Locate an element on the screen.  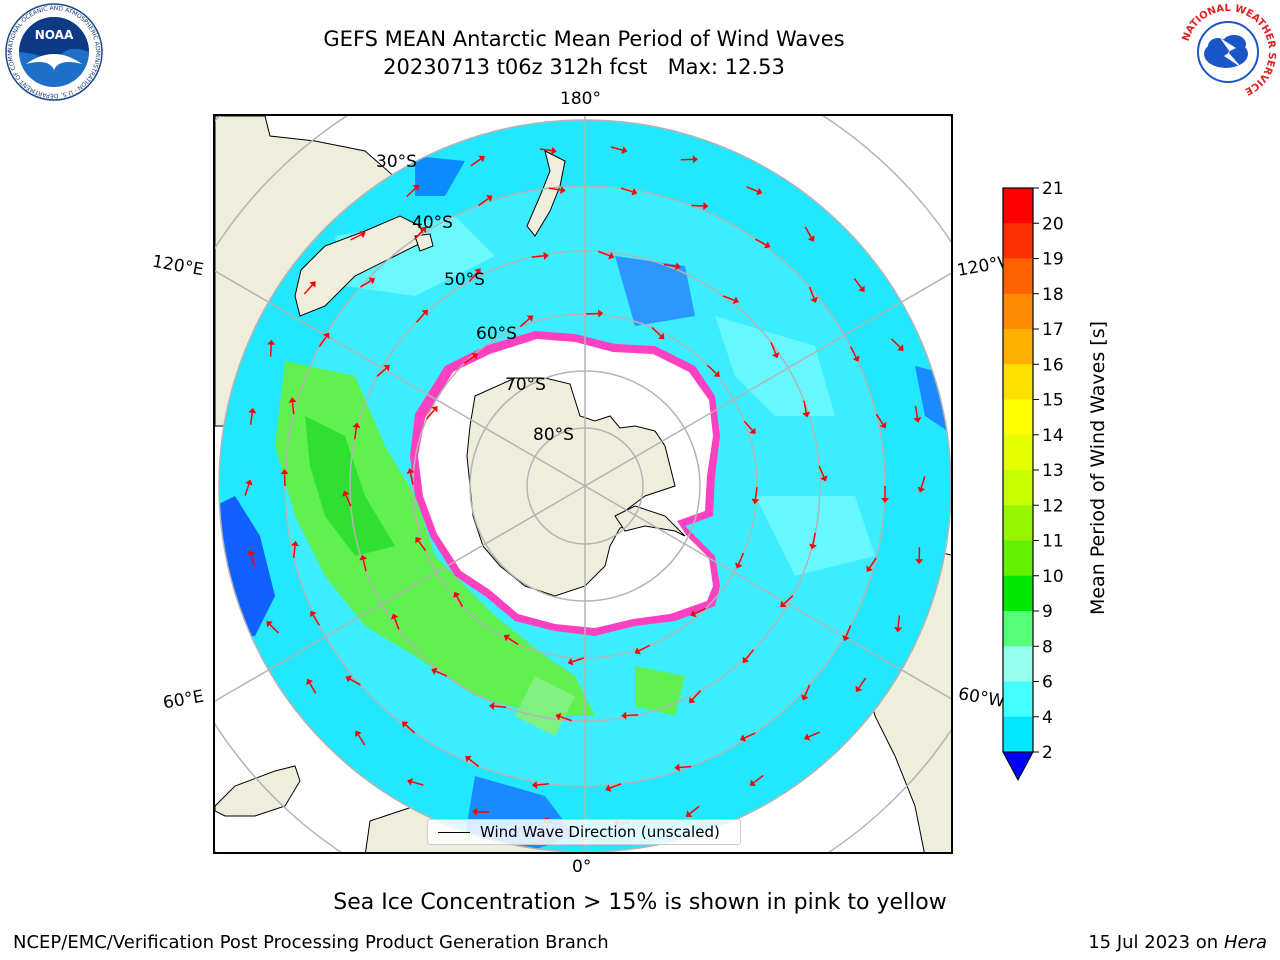
colorbar-tick-label: 13 is located at coordinates (1053, 471).